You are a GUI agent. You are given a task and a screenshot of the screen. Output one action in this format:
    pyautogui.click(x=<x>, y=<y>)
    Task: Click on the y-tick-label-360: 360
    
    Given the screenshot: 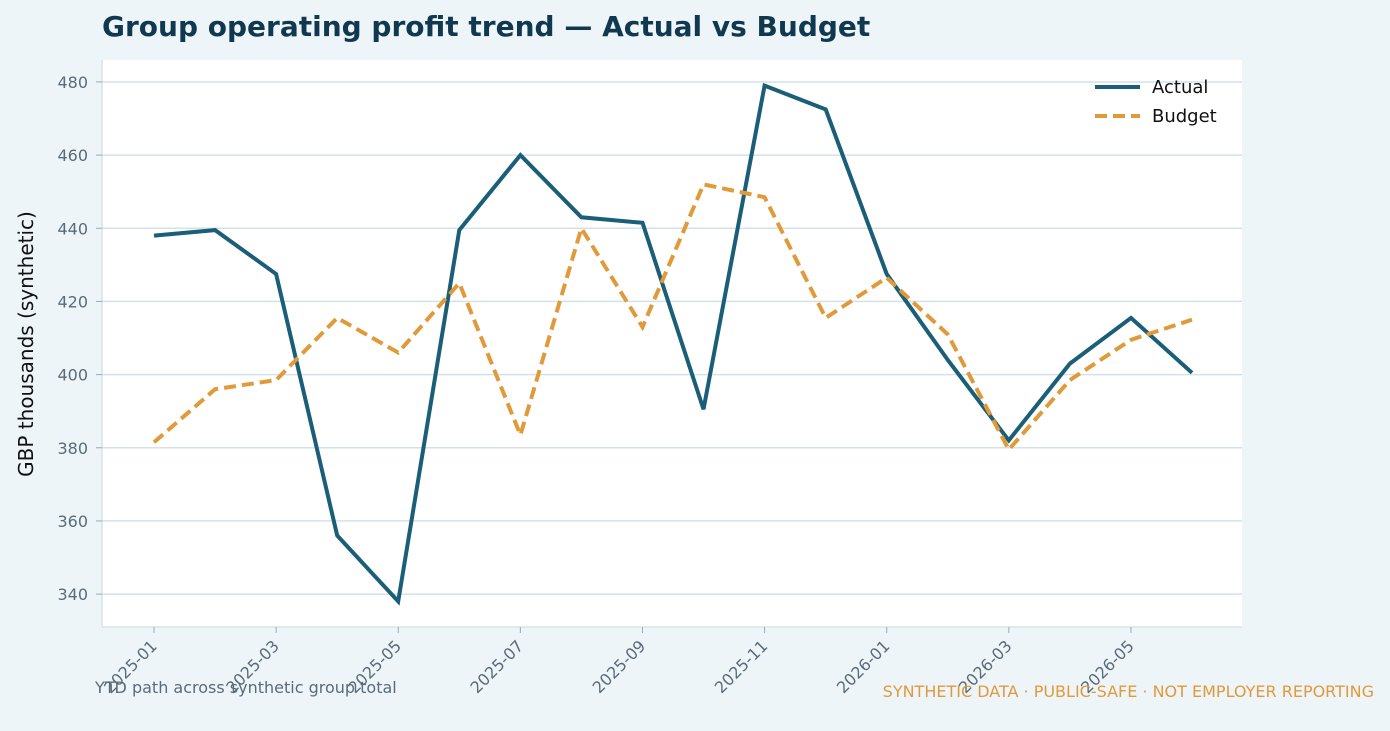 What is the action you would take?
    pyautogui.click(x=72, y=521)
    